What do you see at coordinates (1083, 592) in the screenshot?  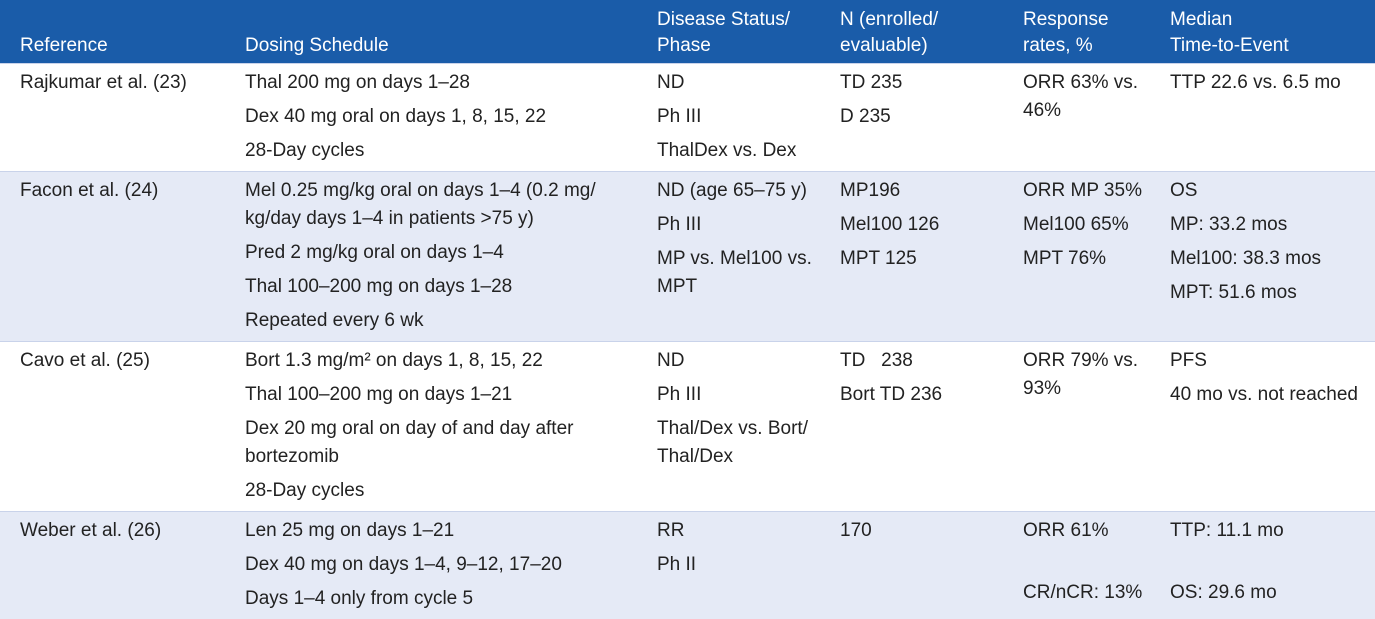 I see `cell-text: CR/nCR: 13%` at bounding box center [1083, 592].